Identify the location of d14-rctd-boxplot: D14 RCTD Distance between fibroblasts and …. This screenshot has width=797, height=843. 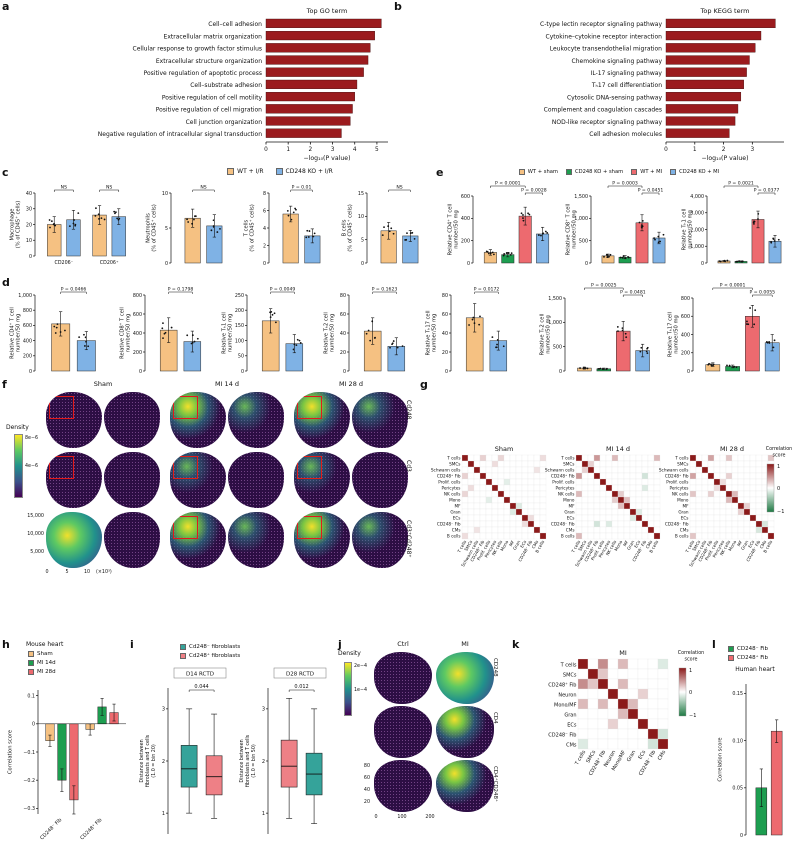
(183, 750).